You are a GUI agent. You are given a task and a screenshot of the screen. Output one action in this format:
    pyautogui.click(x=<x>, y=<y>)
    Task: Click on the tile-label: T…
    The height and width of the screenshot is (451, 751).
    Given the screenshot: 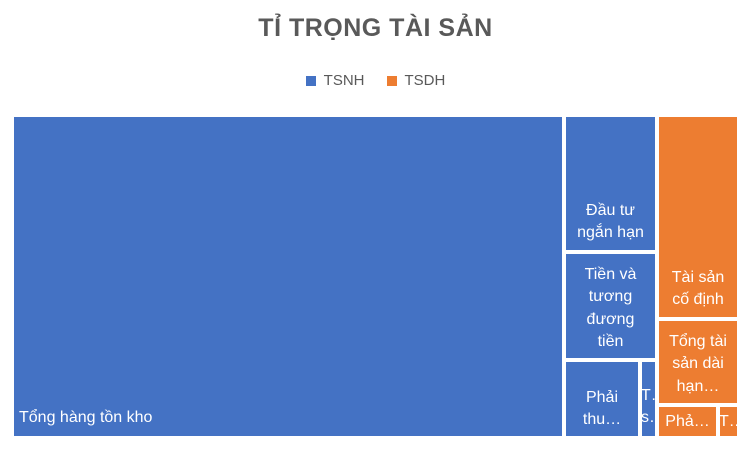 What is the action you would take?
    pyautogui.click(x=728, y=421)
    